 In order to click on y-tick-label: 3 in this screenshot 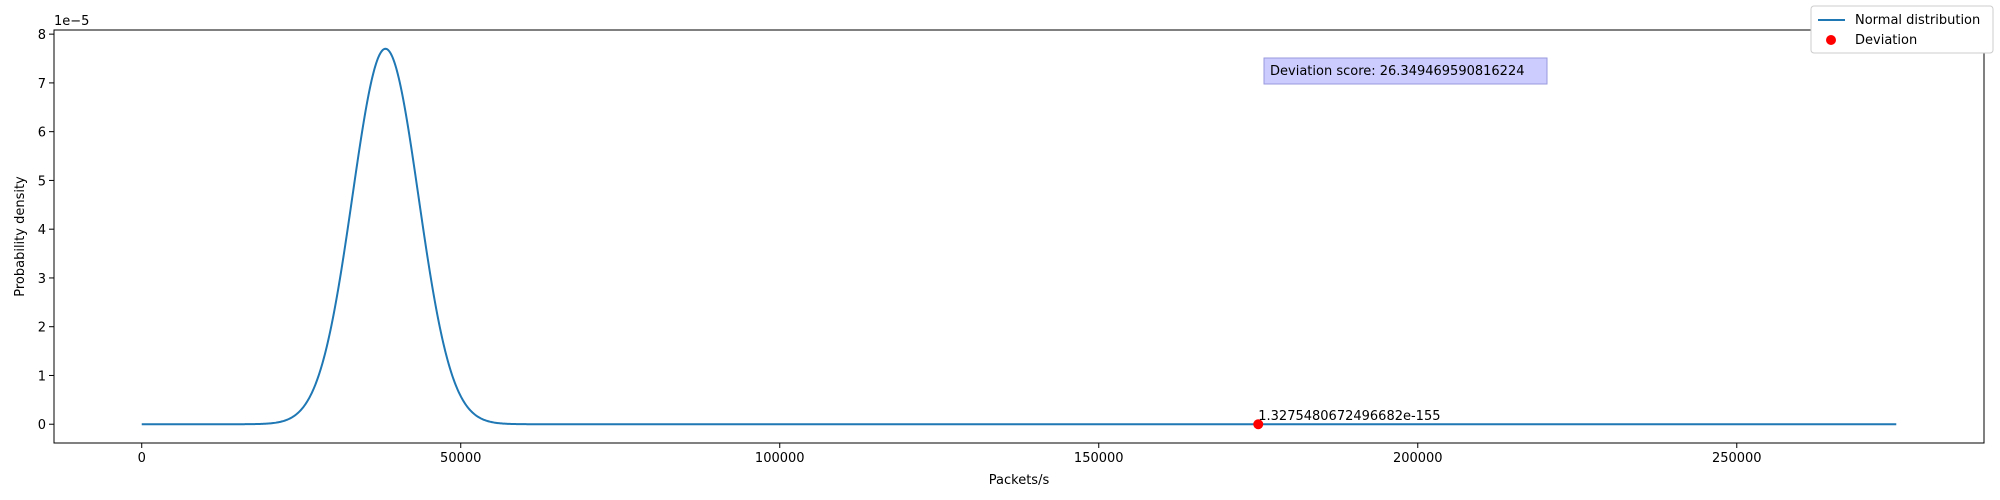, I will do `click(42, 279)`.